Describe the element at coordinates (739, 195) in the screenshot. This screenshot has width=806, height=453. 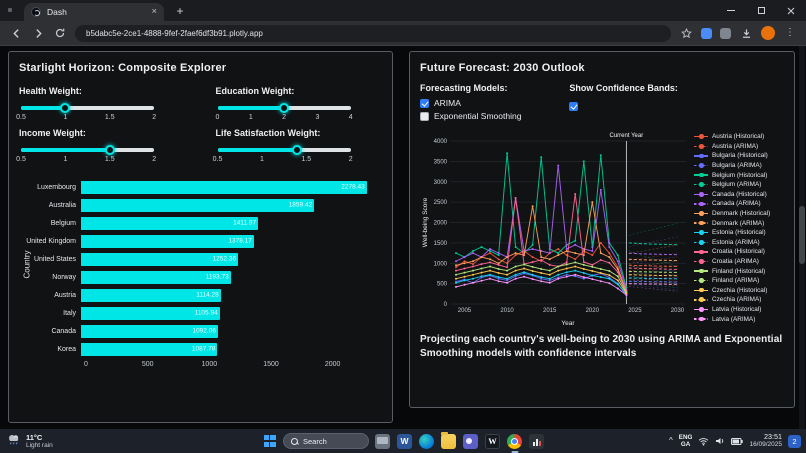
I see `legend-item: Canada (Historical)` at that location.